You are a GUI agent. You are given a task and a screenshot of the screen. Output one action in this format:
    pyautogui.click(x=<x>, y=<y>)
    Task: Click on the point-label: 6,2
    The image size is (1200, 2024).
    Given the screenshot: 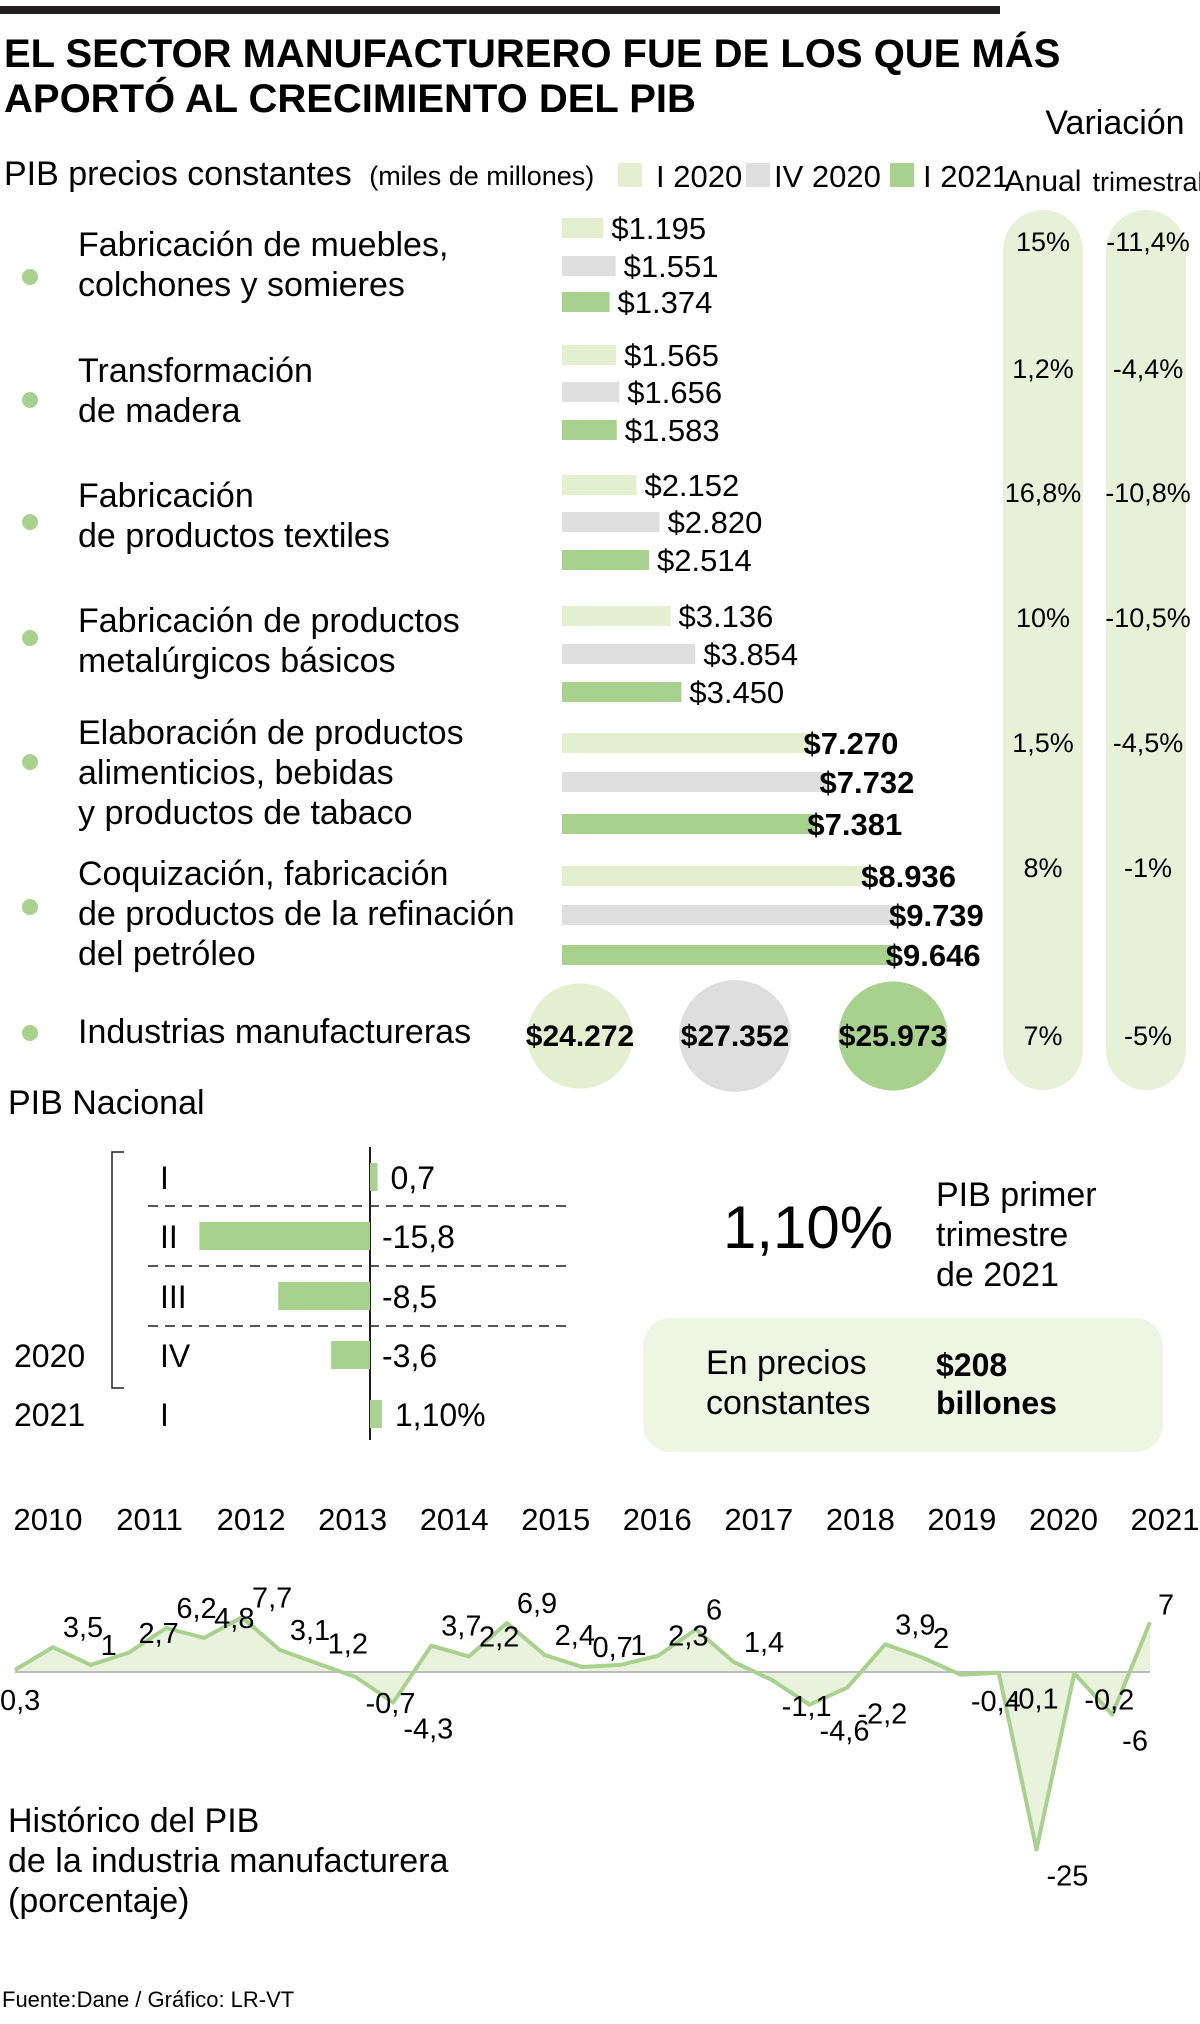 What is the action you would take?
    pyautogui.click(x=196, y=1609)
    